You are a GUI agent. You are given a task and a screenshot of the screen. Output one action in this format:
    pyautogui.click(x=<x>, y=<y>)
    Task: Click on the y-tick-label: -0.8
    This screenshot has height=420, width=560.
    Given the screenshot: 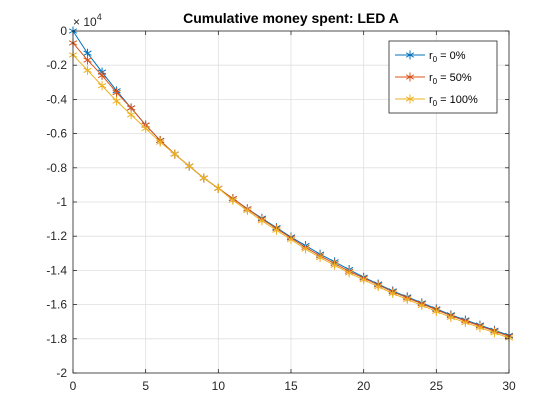 What is the action you would take?
    pyautogui.click(x=56, y=168)
    